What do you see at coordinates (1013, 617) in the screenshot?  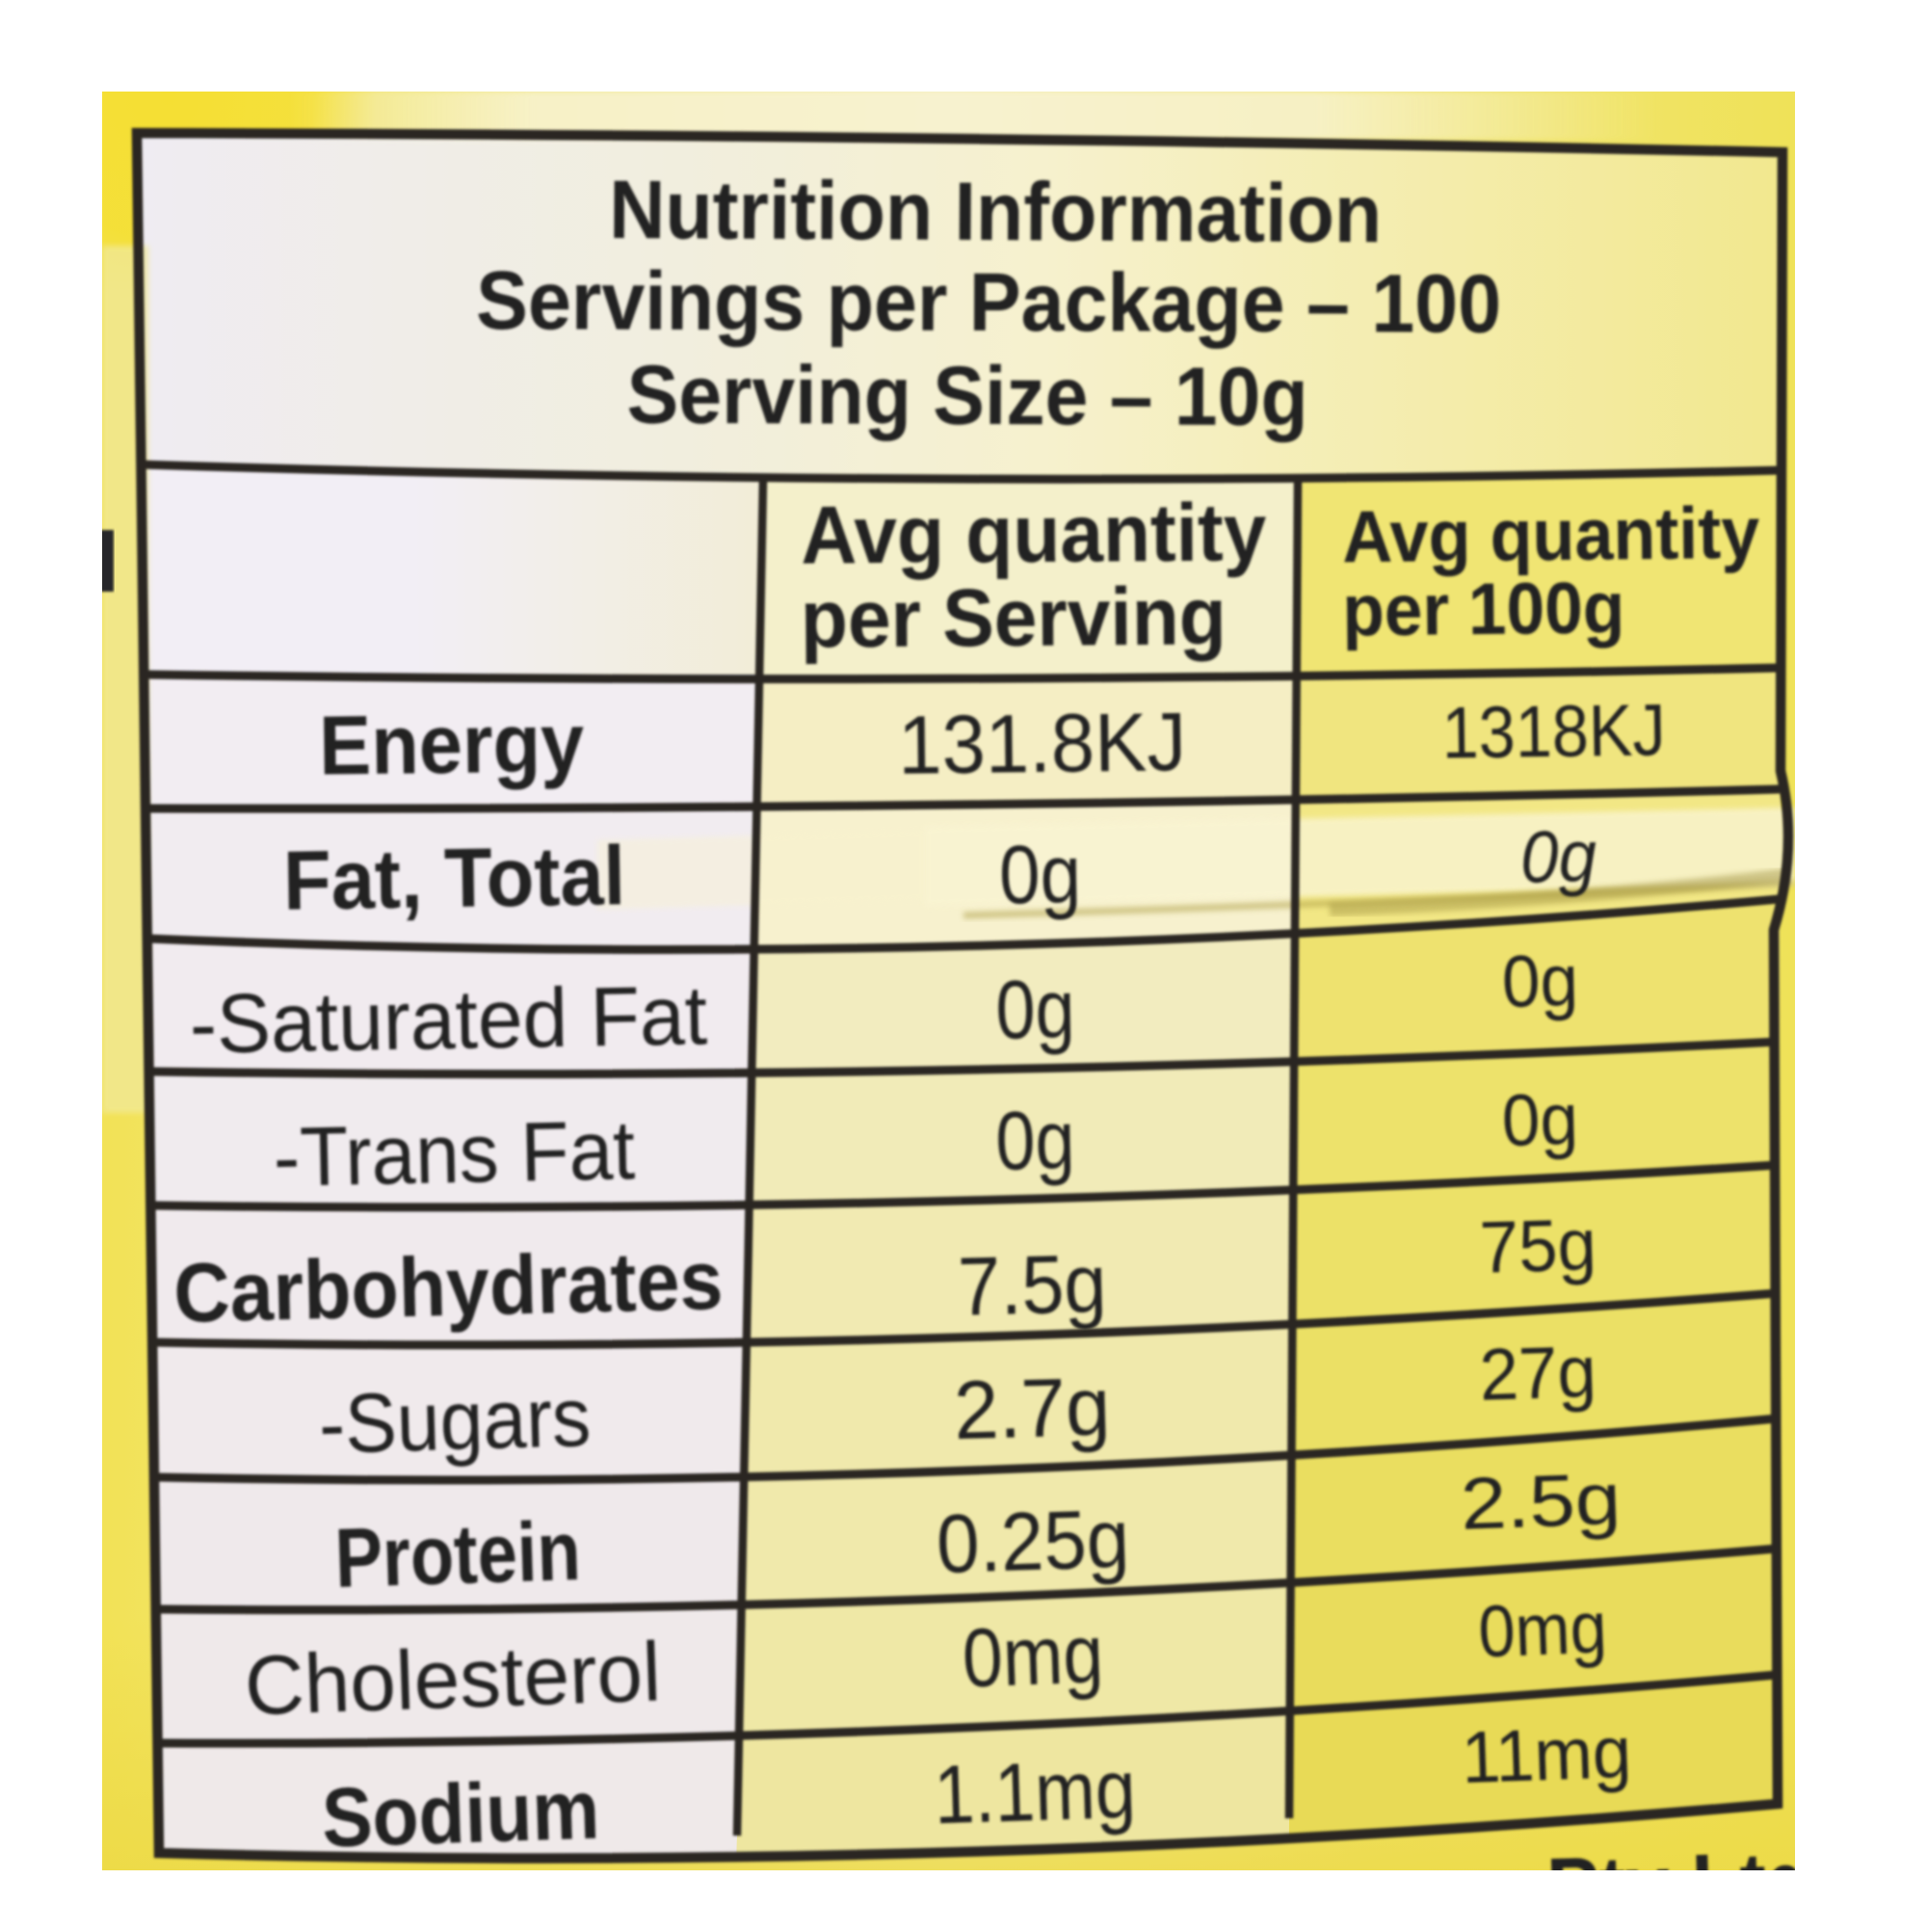 I see `svg-text: per Serving` at bounding box center [1013, 617].